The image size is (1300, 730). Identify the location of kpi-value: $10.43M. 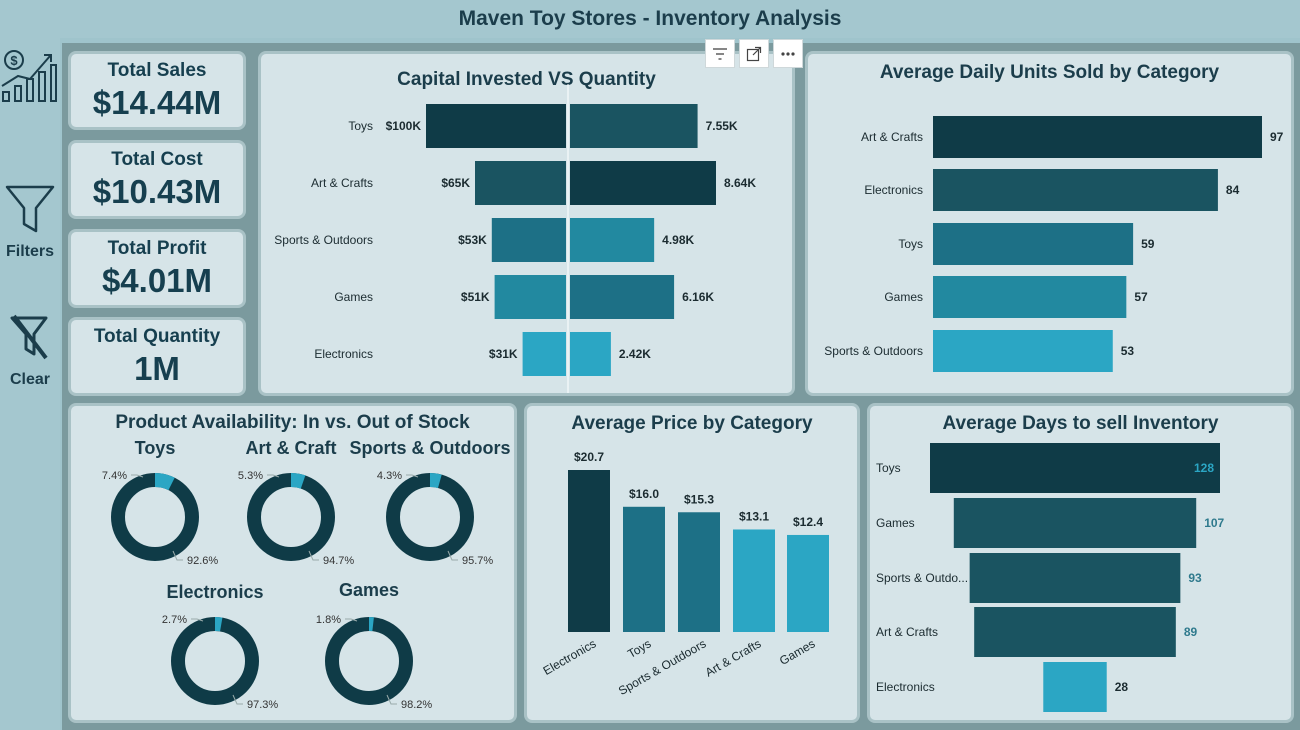
(157, 191).